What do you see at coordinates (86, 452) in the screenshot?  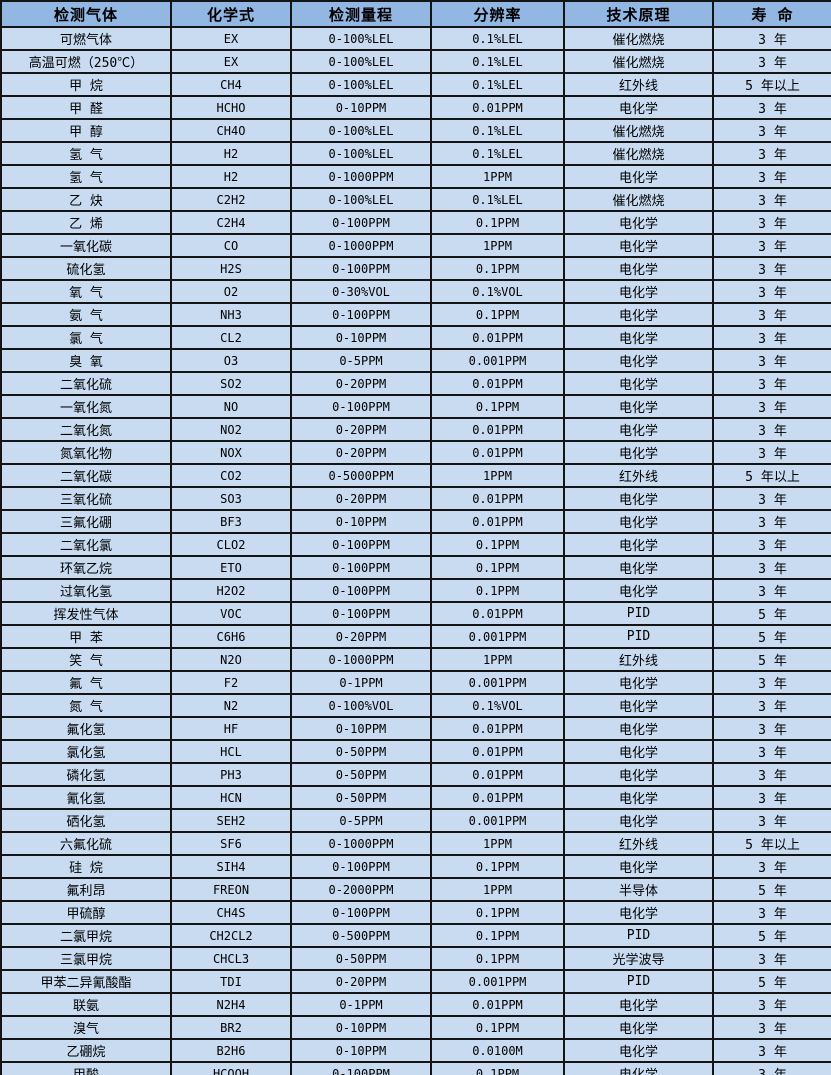 I see `cell-gas: 氮氧化物` at bounding box center [86, 452].